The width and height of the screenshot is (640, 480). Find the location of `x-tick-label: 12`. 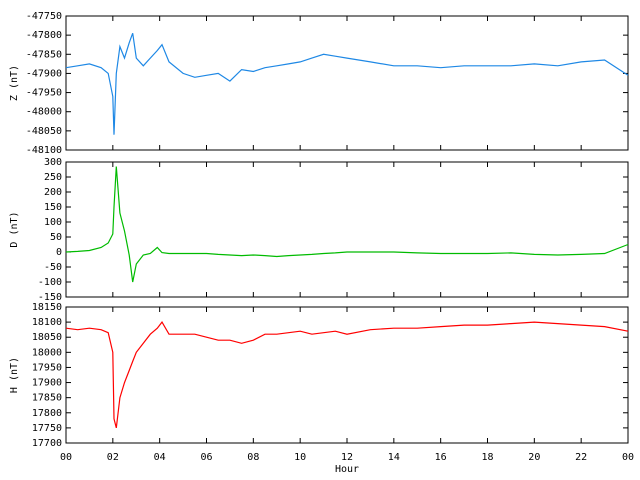

x-tick-label: 12 is located at coordinates (347, 457).